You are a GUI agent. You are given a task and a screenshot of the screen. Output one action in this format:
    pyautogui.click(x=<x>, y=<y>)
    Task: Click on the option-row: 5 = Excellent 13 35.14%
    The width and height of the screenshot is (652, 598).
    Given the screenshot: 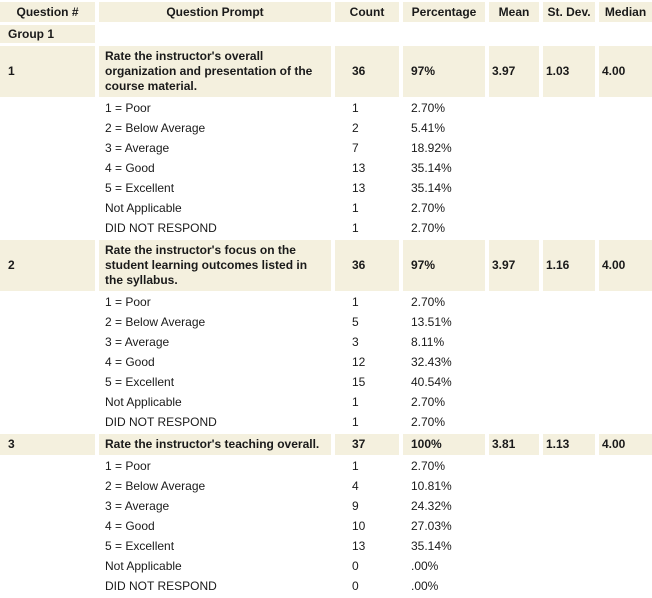 What is the action you would take?
    pyautogui.click(x=326, y=546)
    